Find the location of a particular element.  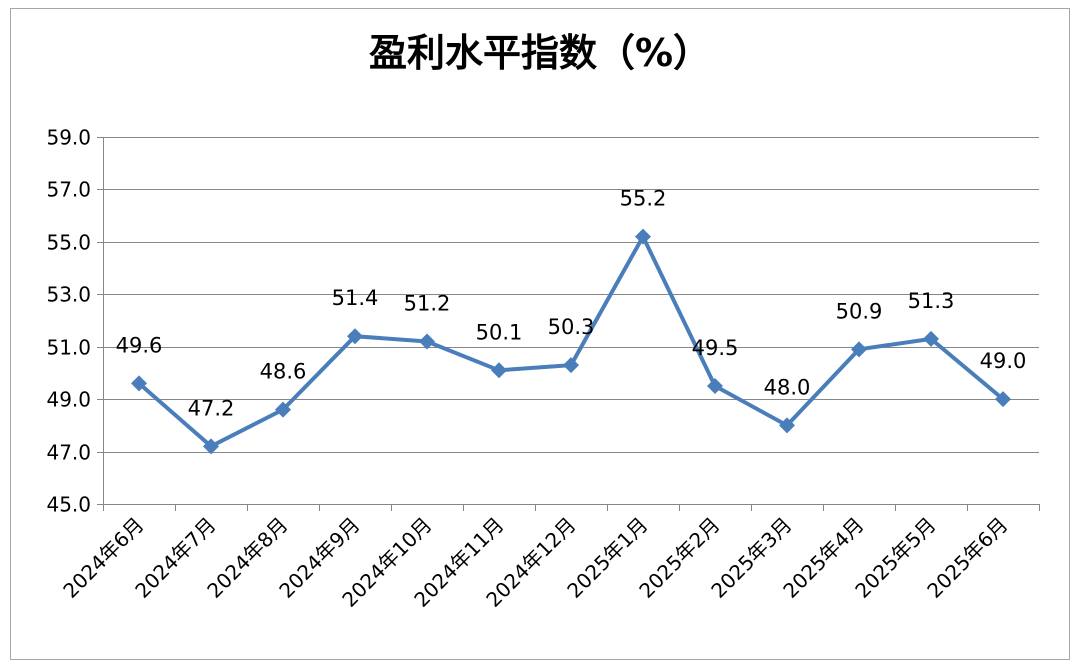

data-label: 49.5 is located at coordinates (715, 348).